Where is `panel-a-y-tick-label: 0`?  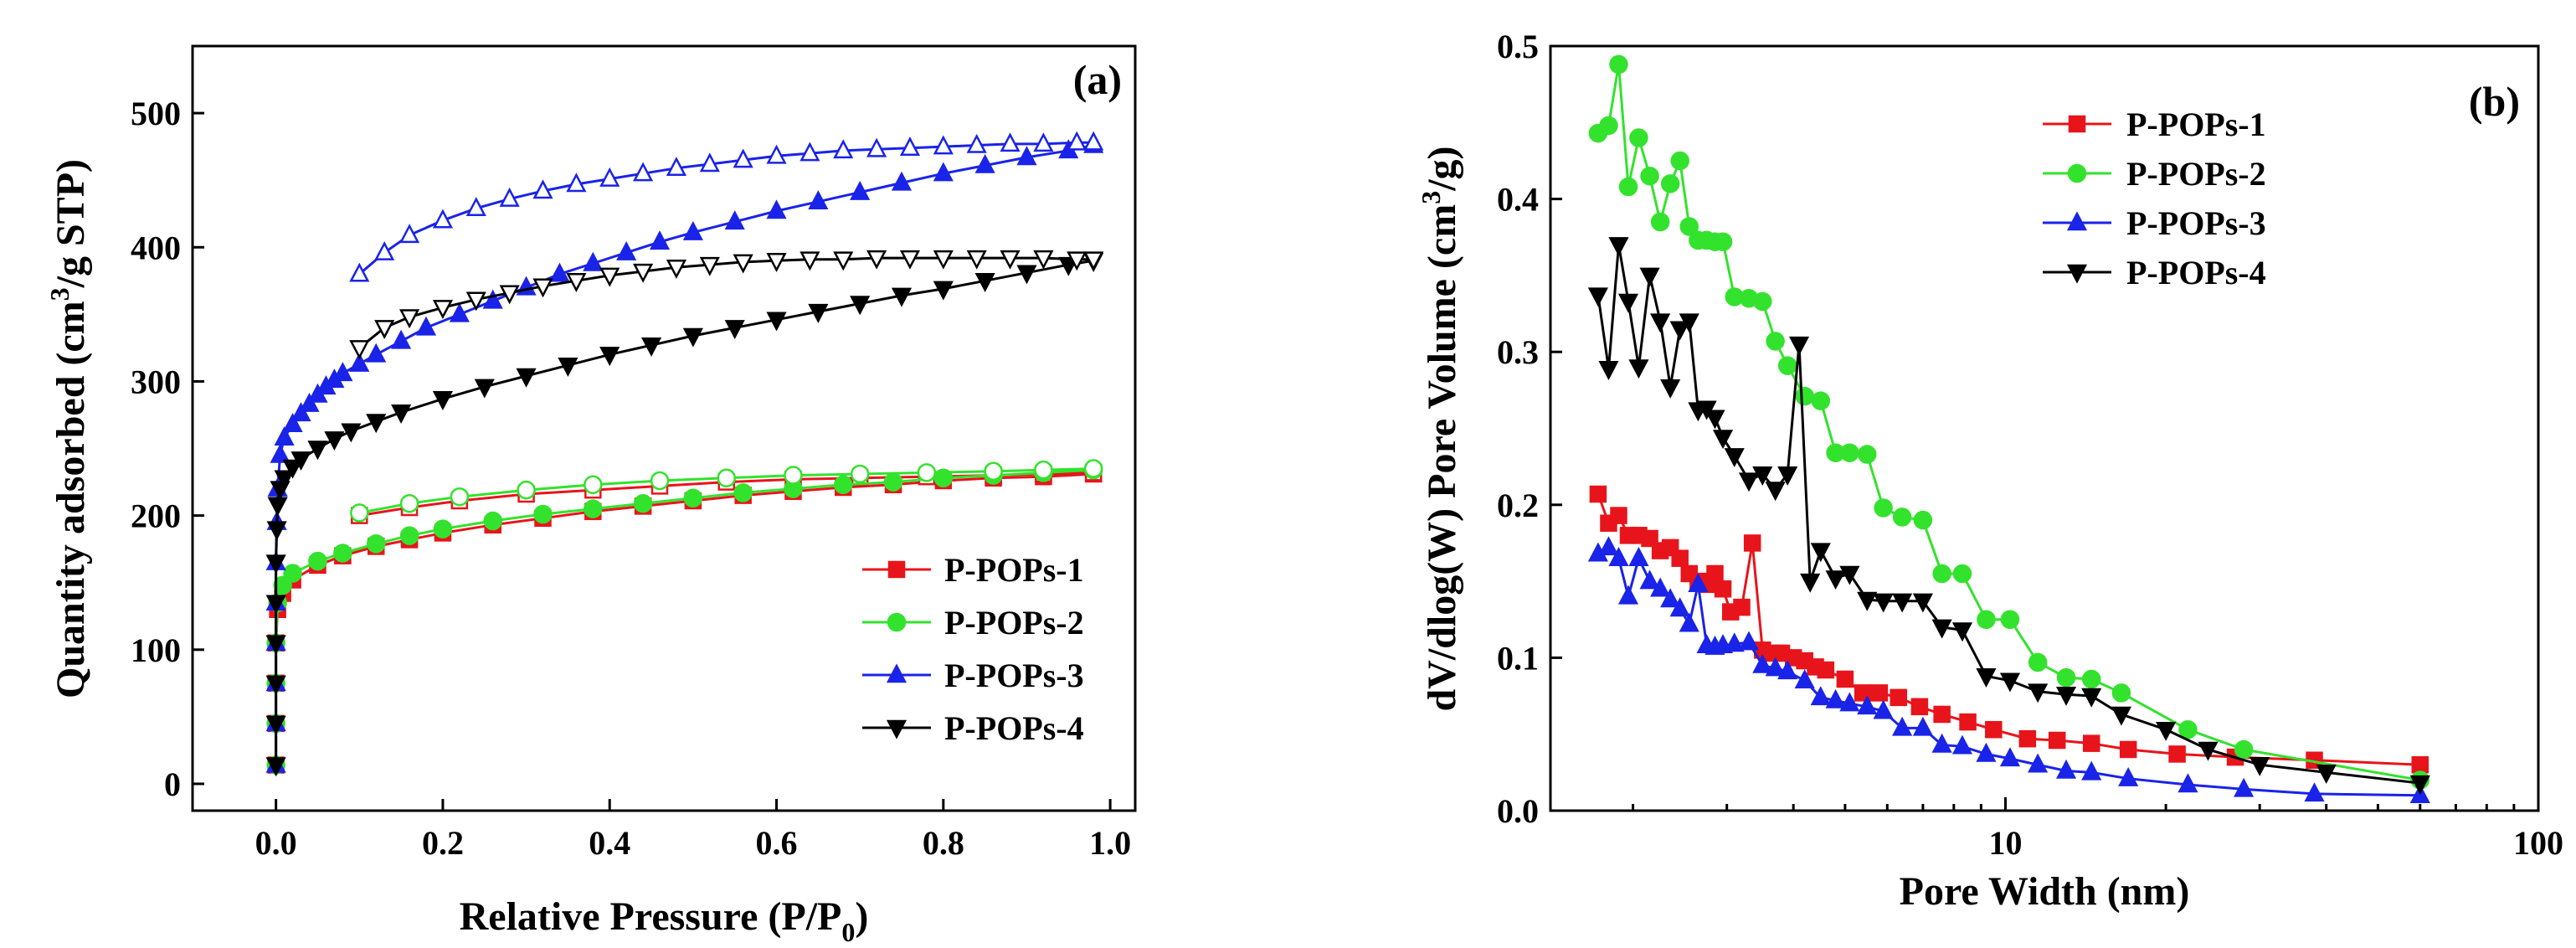
panel-a-y-tick-label: 0 is located at coordinates (173, 784).